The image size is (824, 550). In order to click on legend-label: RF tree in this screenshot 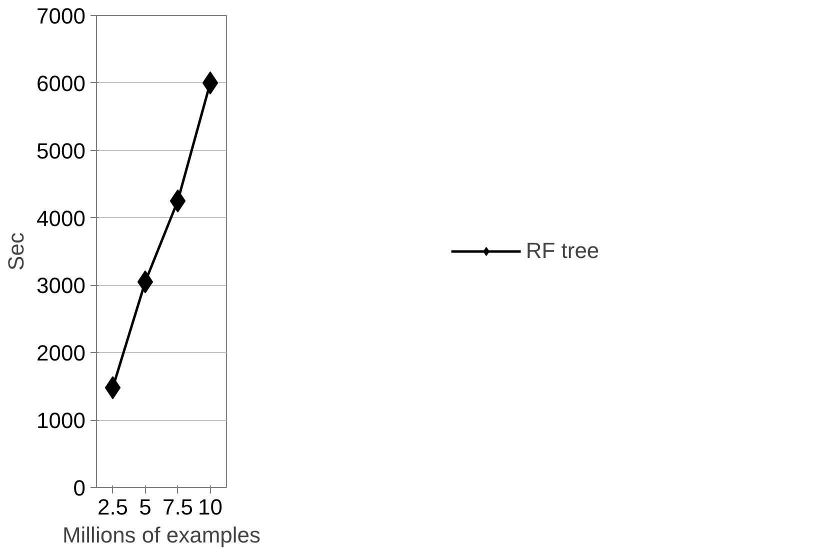, I will do `click(563, 251)`.